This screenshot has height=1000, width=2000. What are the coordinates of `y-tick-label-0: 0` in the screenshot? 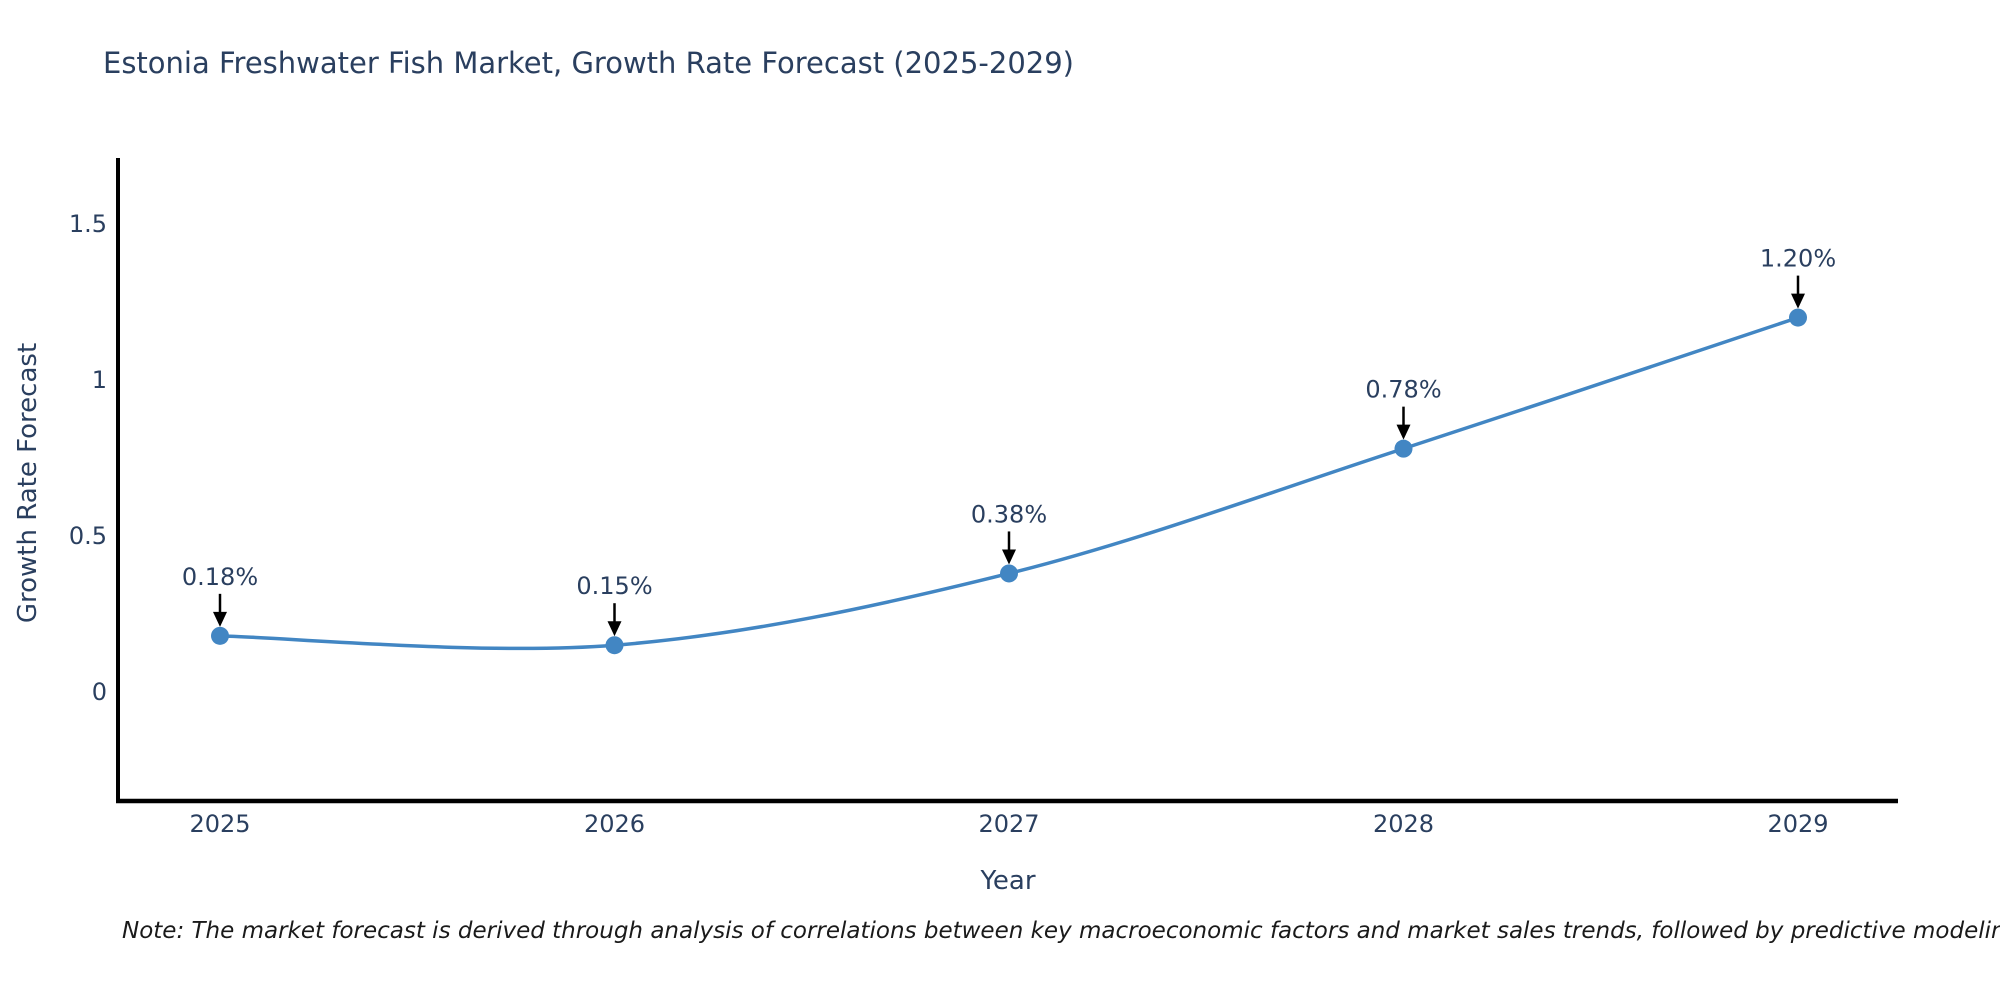 It's located at (99, 692).